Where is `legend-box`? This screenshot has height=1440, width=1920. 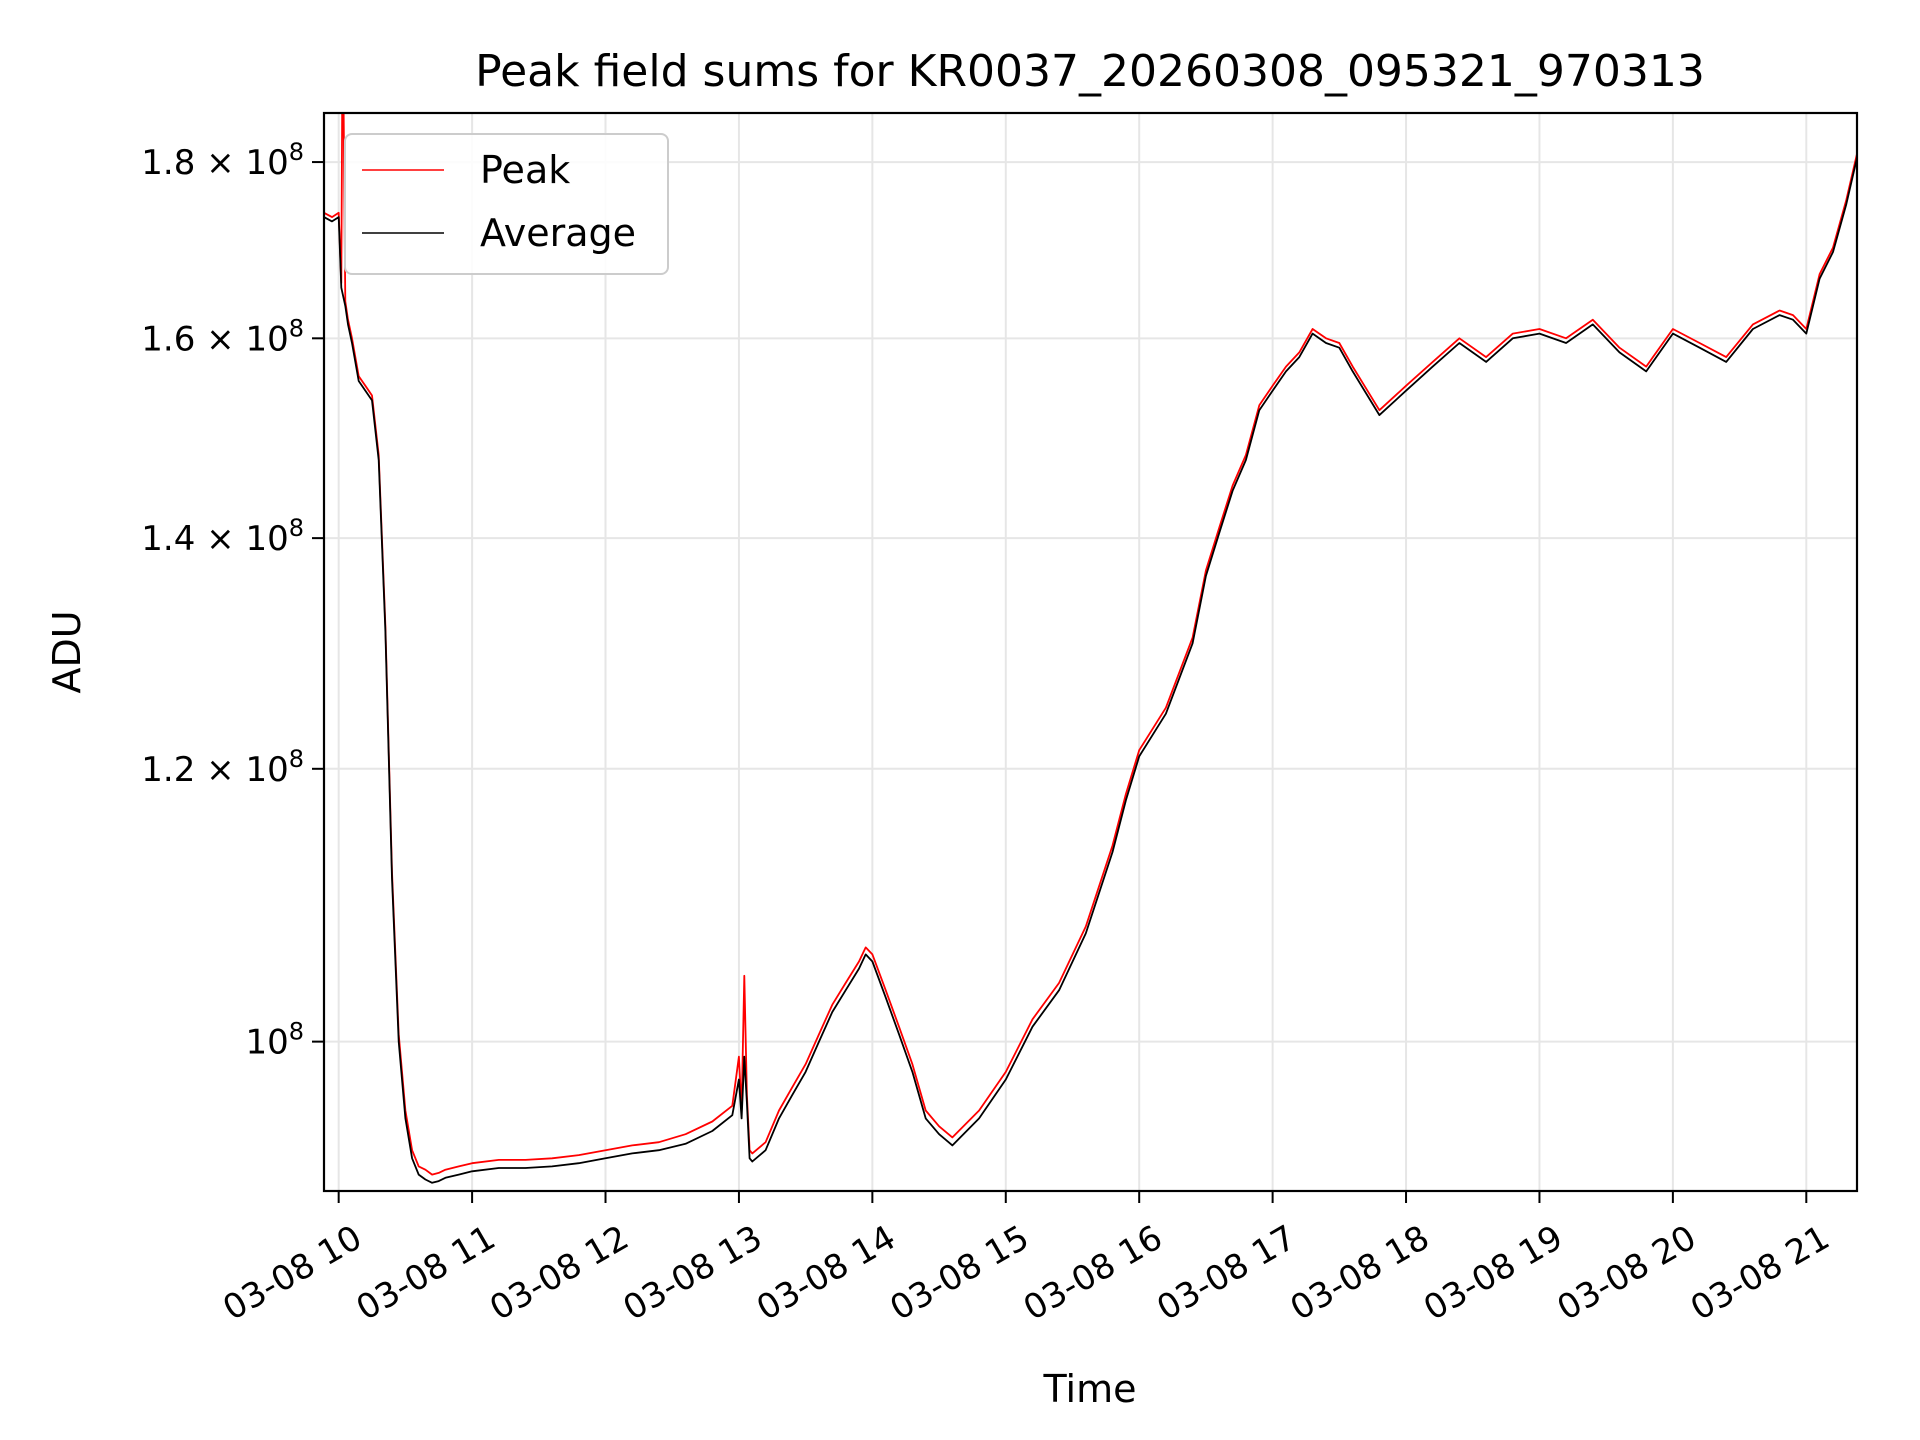
legend-box is located at coordinates (506, 204).